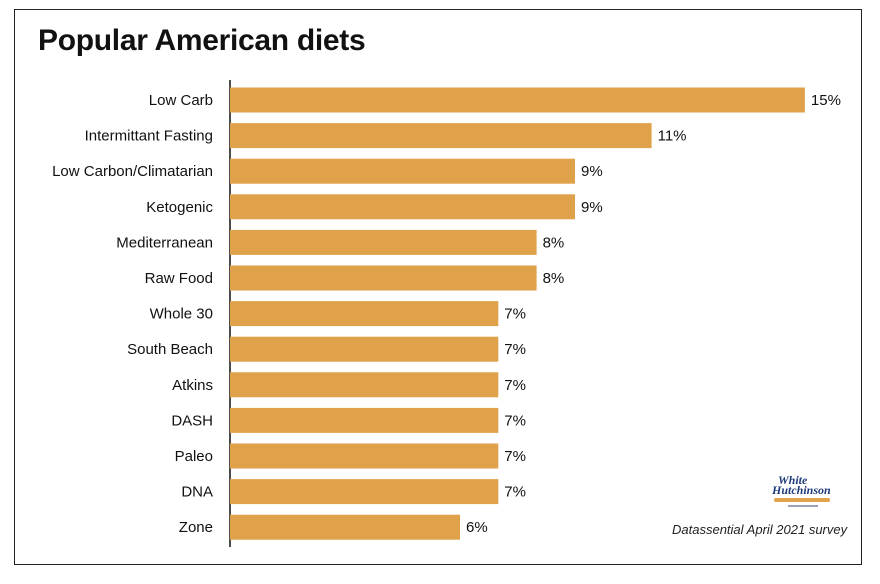 Image resolution: width=880 pixels, height=584 pixels. What do you see at coordinates (179, 278) in the screenshot?
I see `category-label: Raw Food` at bounding box center [179, 278].